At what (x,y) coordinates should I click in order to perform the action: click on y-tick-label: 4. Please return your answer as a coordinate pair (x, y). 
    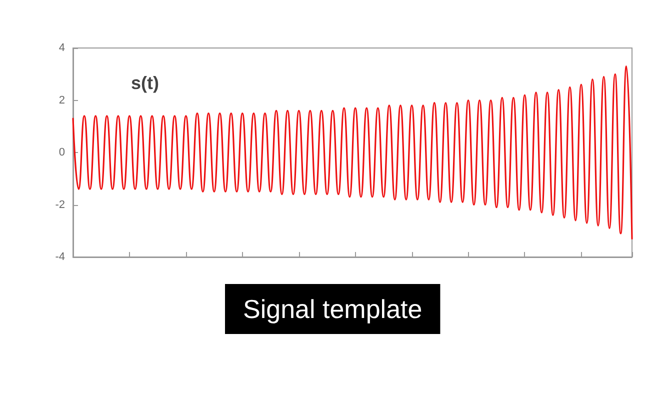
    Looking at the image, I should click on (61, 48).